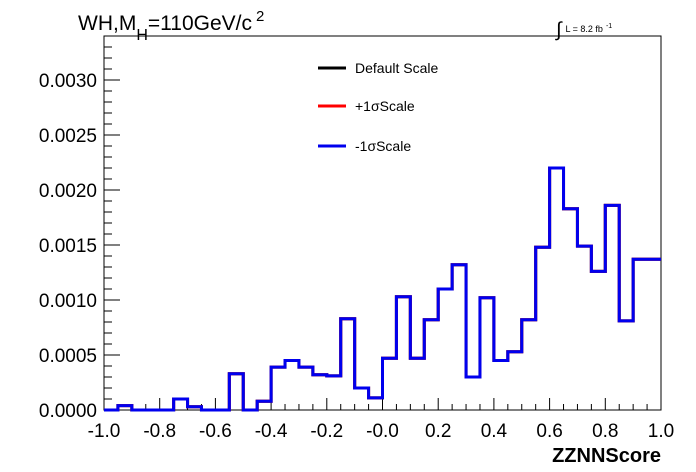  I want to click on title-value: =110GeV/c, so click(200, 23).